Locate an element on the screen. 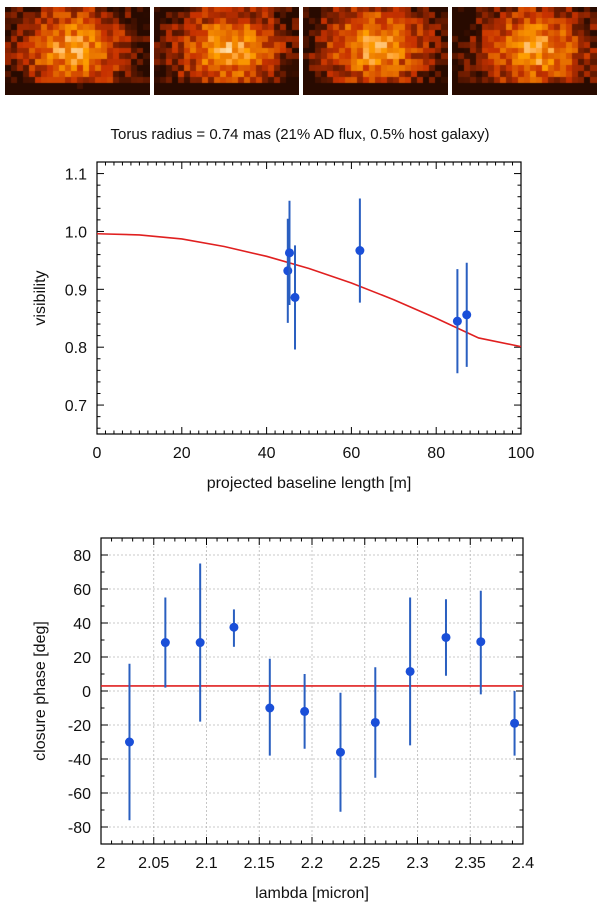 This screenshot has width=600, height=904. x-tick-label: 2.2 is located at coordinates (312, 863).